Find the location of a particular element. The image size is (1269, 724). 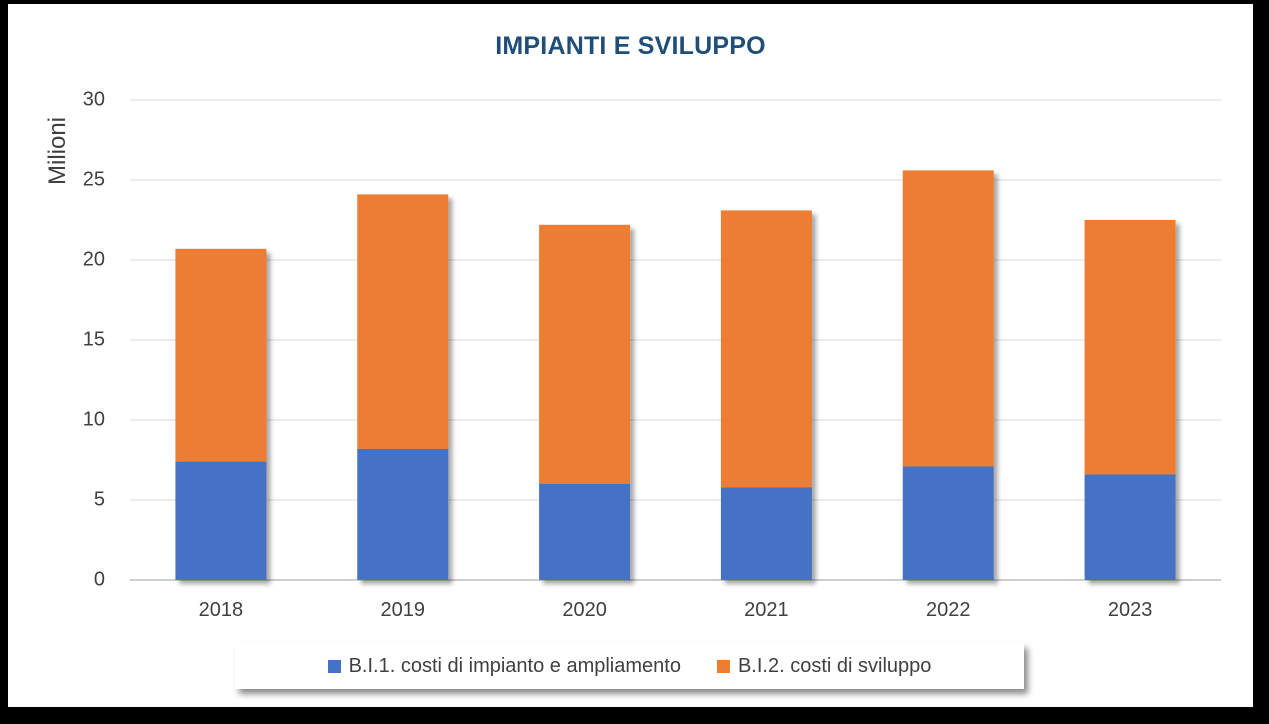

x-tick-label: 2021 is located at coordinates (766, 610).